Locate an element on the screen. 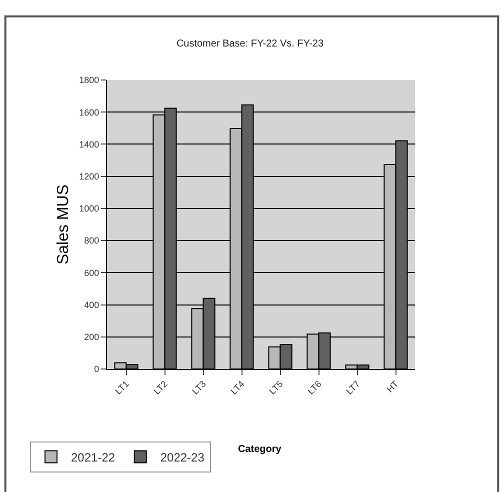  x-tick-label: LT4 is located at coordinates (237, 387).